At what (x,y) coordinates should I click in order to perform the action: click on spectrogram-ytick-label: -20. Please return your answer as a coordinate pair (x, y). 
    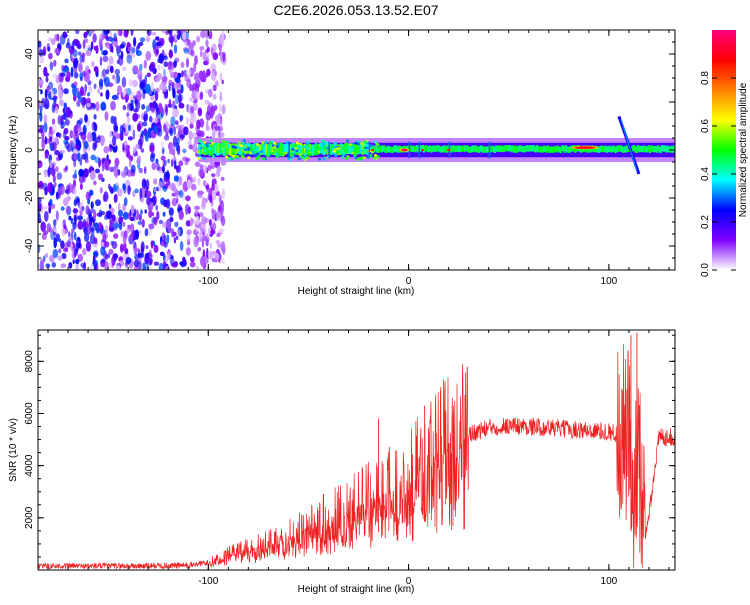
    Looking at the image, I should click on (29, 197).